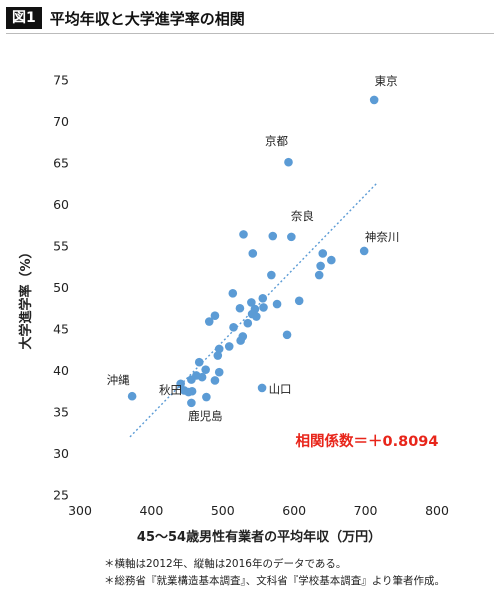 The width and height of the screenshot is (500, 600). What do you see at coordinates (61, 453) in the screenshot?
I see `y-tick-label: 30` at bounding box center [61, 453].